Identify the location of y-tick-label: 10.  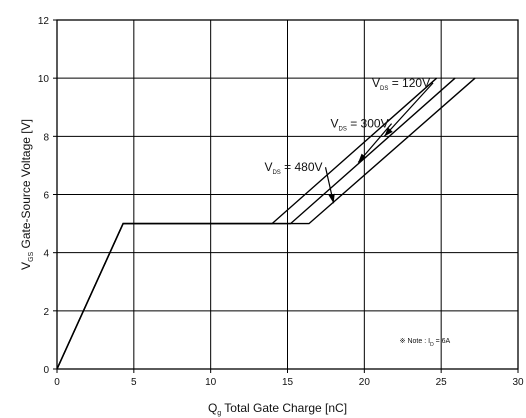
(44, 79).